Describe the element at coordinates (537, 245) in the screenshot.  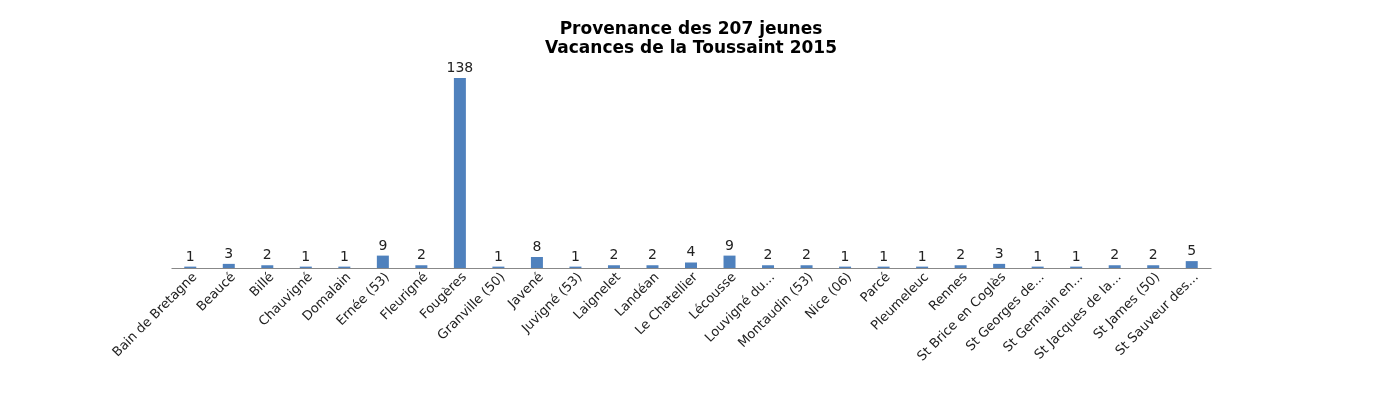
I see `data-label: 8` at that location.